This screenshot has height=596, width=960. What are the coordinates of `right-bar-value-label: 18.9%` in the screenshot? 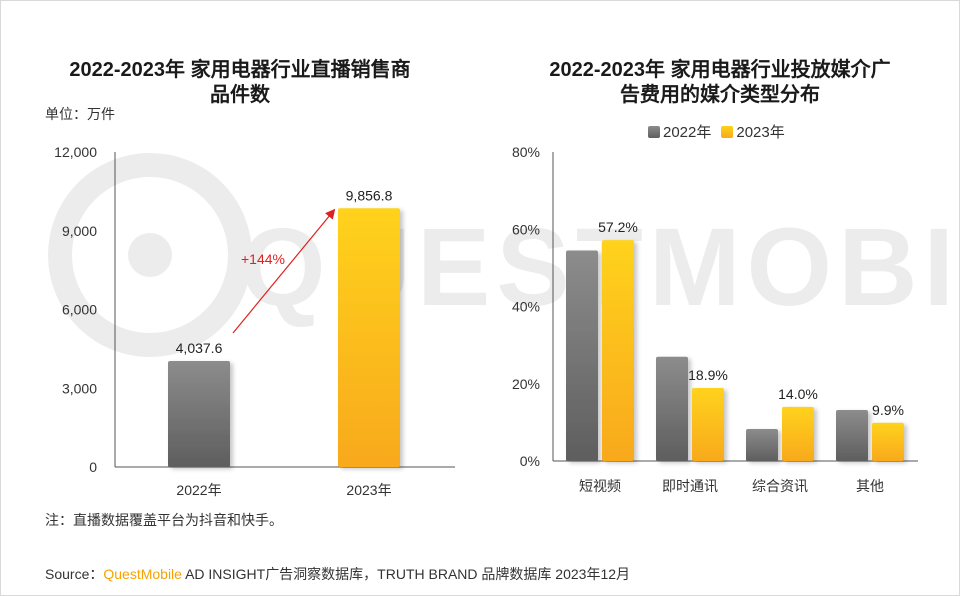 It's located at (708, 375).